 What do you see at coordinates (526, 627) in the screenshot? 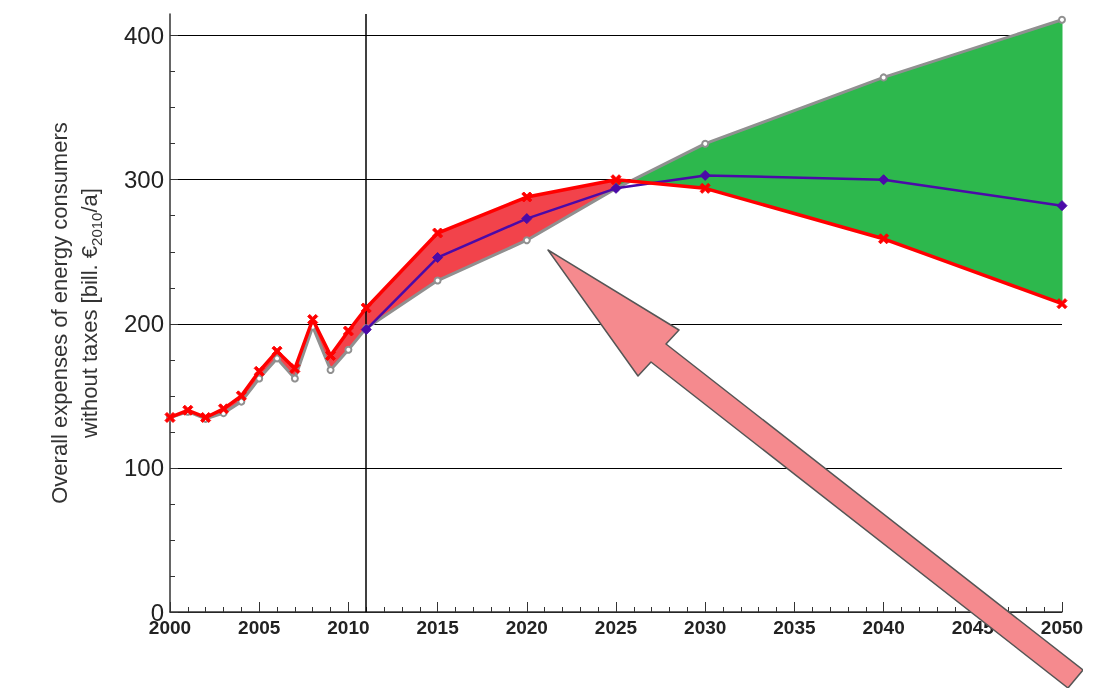
I see `x-tick-label: 2020` at bounding box center [526, 627].